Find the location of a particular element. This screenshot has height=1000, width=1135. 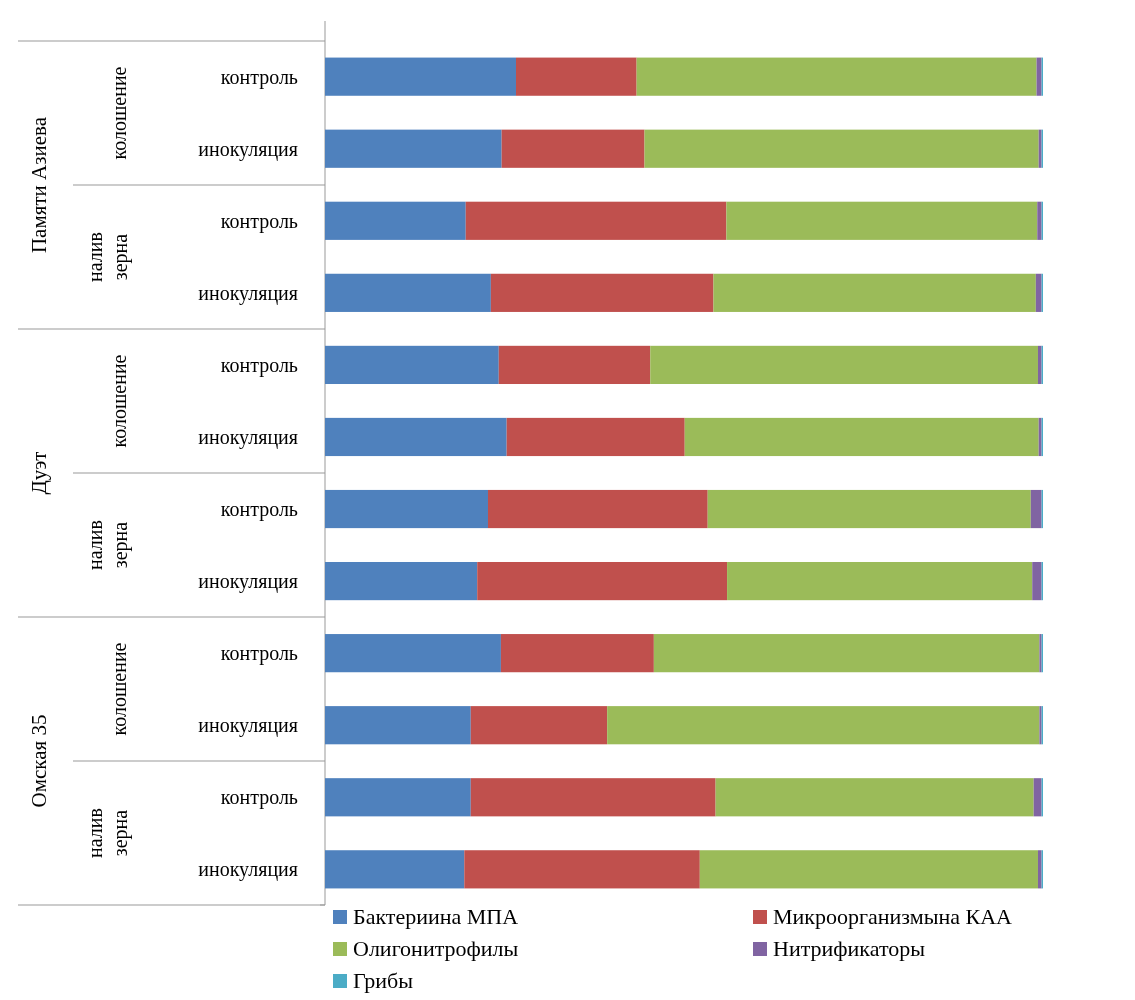

text: Омская 35 is located at coordinates (39, 761).